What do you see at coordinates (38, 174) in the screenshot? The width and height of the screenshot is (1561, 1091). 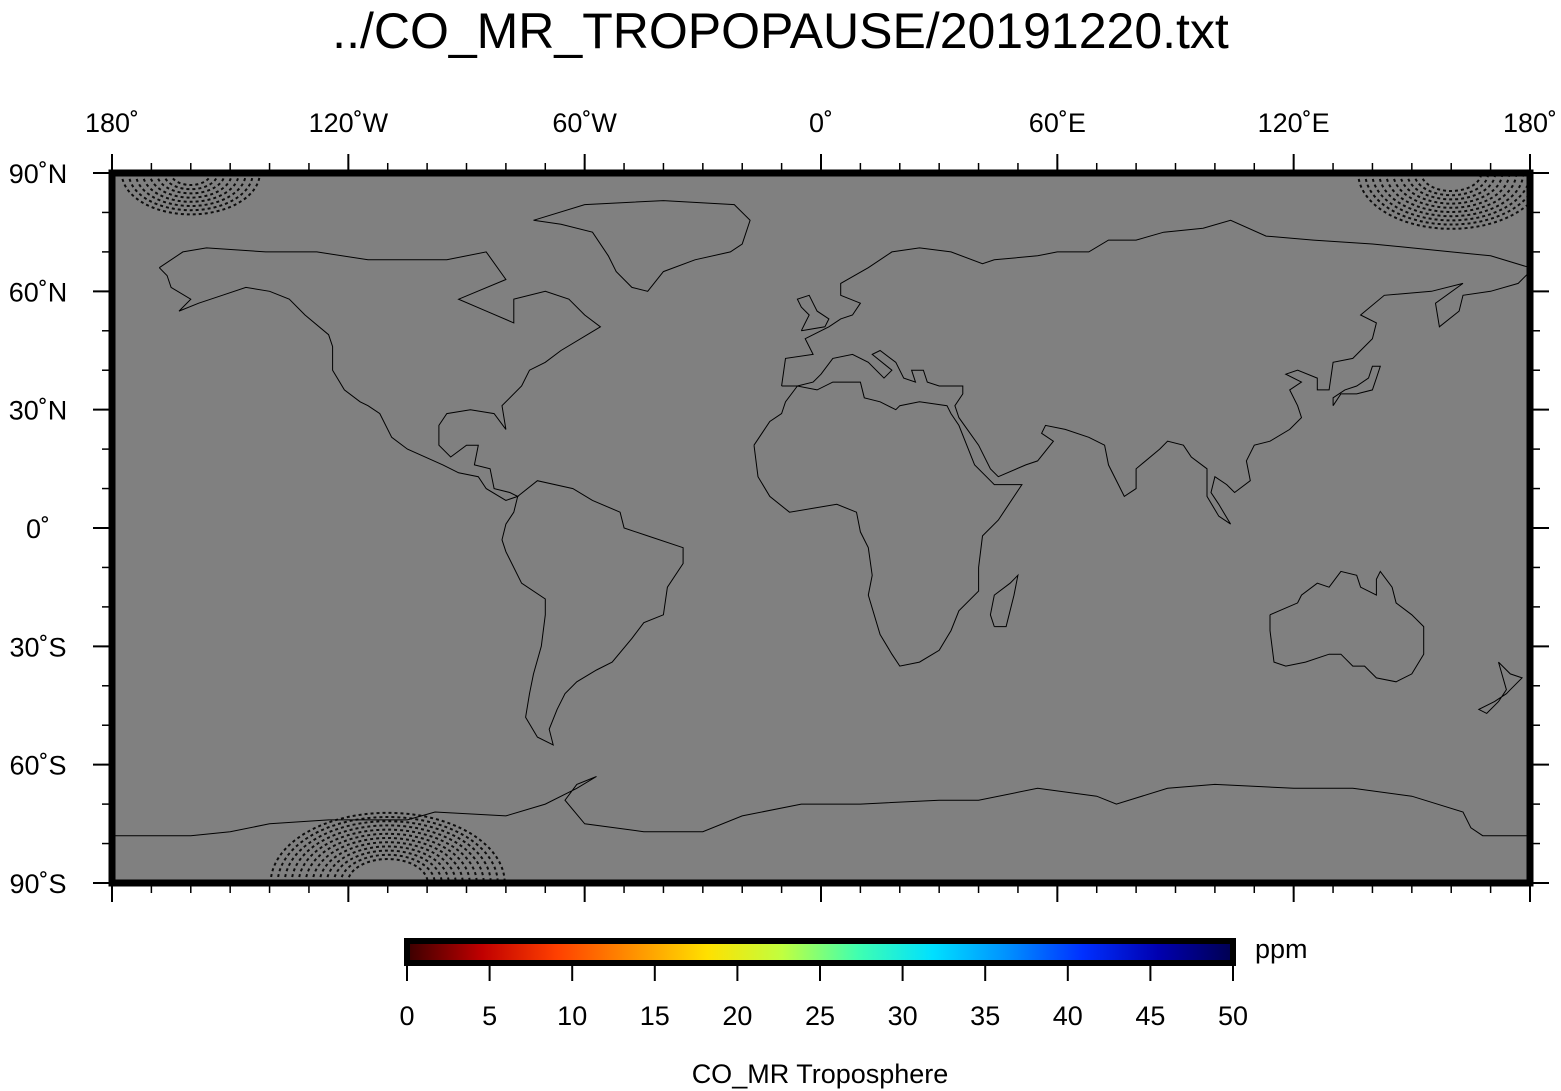 I see `lat-tick-label: 90˚N` at bounding box center [38, 174].